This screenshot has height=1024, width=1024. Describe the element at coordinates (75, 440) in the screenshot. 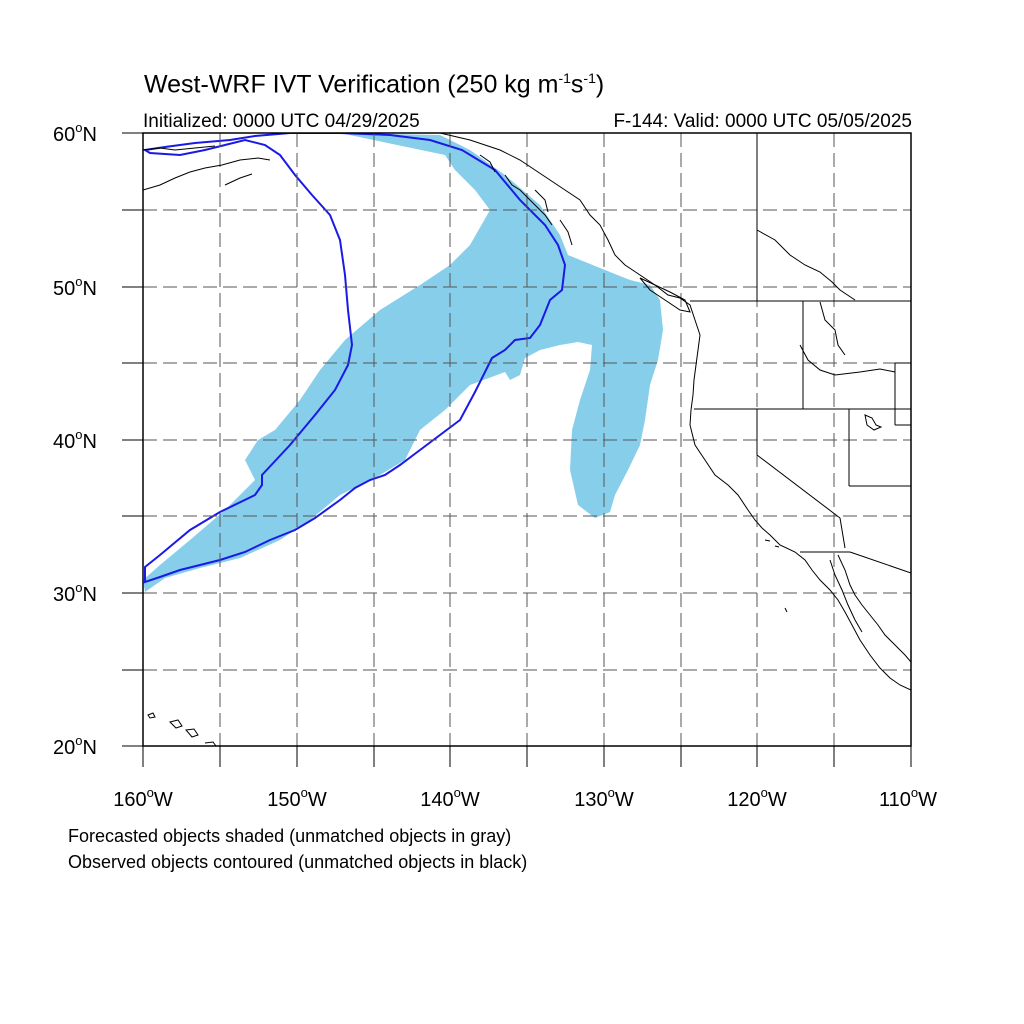

I see `lat-label-40: 40oN` at that location.